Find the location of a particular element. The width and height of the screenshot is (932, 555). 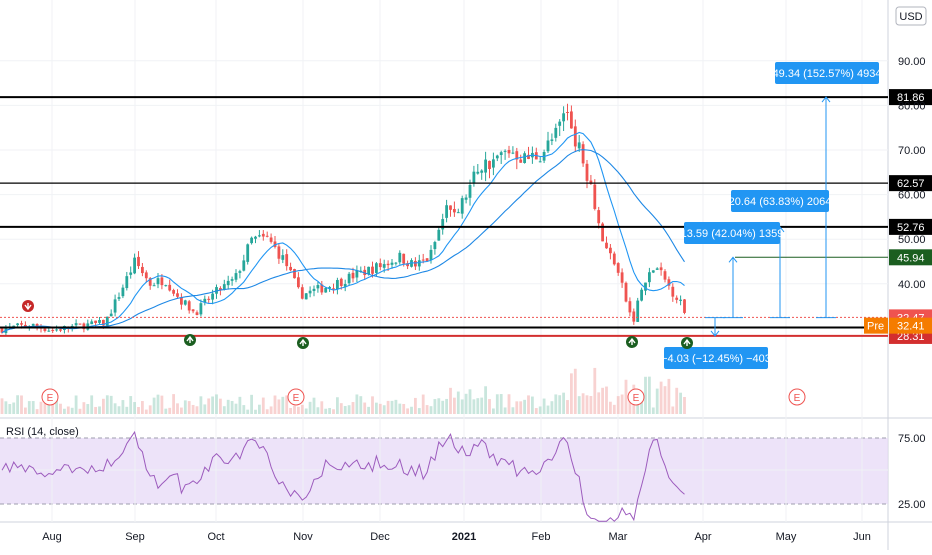

earnings-marker-aug-label: E is located at coordinates (50, 398).